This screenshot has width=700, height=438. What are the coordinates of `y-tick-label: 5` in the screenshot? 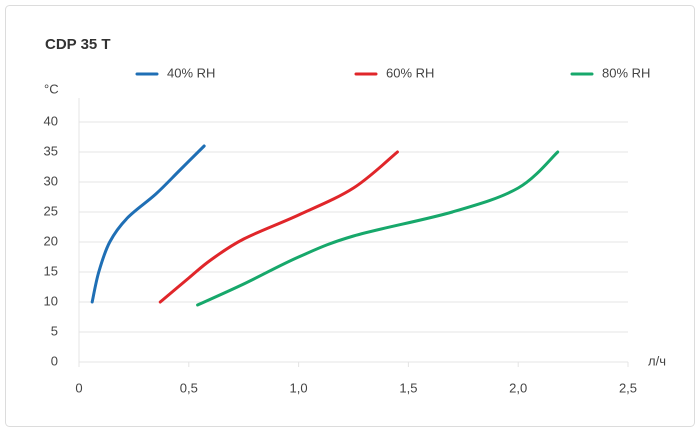 It's located at (54, 330).